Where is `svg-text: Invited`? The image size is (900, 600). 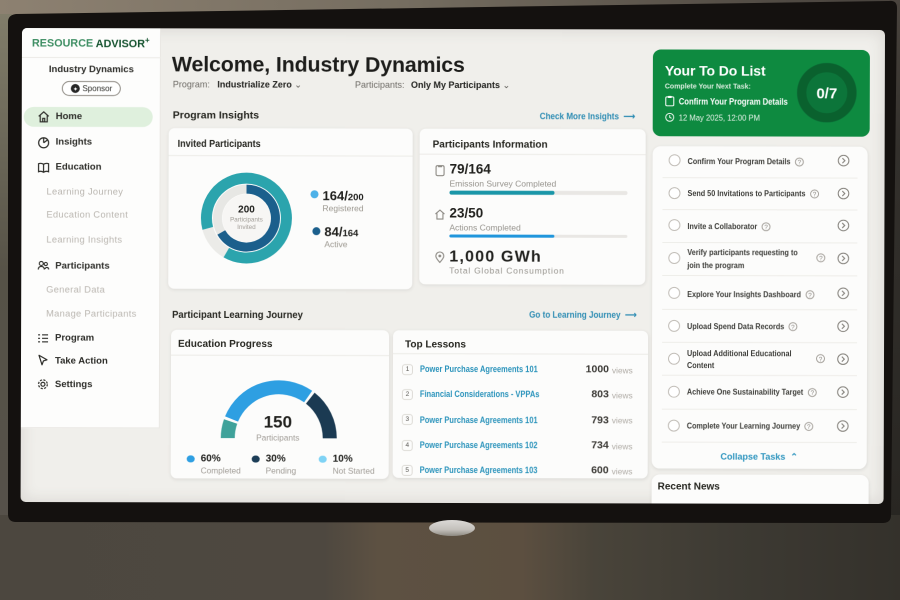 svg-text: Invited is located at coordinates (246, 227).